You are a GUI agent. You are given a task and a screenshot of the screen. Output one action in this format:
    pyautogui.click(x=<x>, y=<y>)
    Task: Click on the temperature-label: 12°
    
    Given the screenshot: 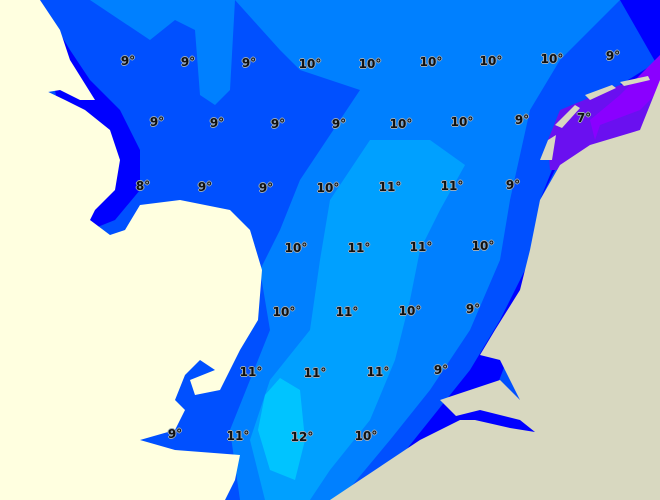 What is the action you would take?
    pyautogui.click(x=302, y=437)
    